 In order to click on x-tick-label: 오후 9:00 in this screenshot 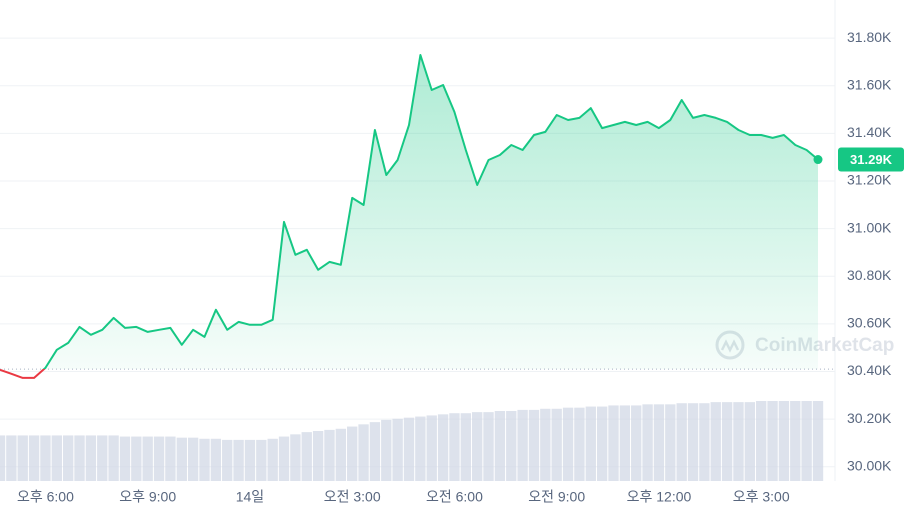, I will do `click(147, 497)`.